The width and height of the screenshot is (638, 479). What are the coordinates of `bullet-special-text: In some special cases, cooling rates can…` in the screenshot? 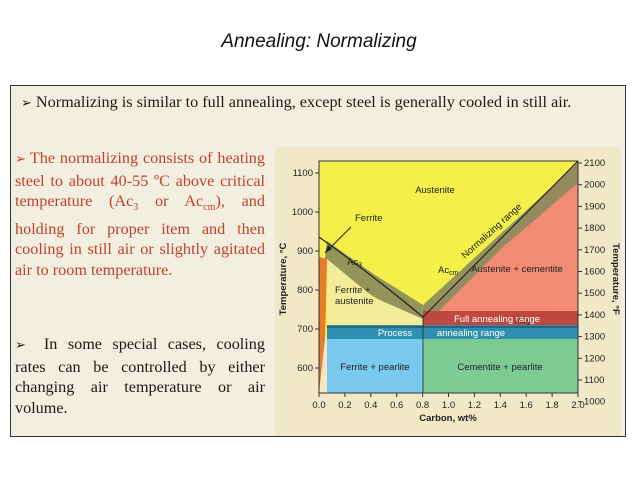 It's located at (140, 376).